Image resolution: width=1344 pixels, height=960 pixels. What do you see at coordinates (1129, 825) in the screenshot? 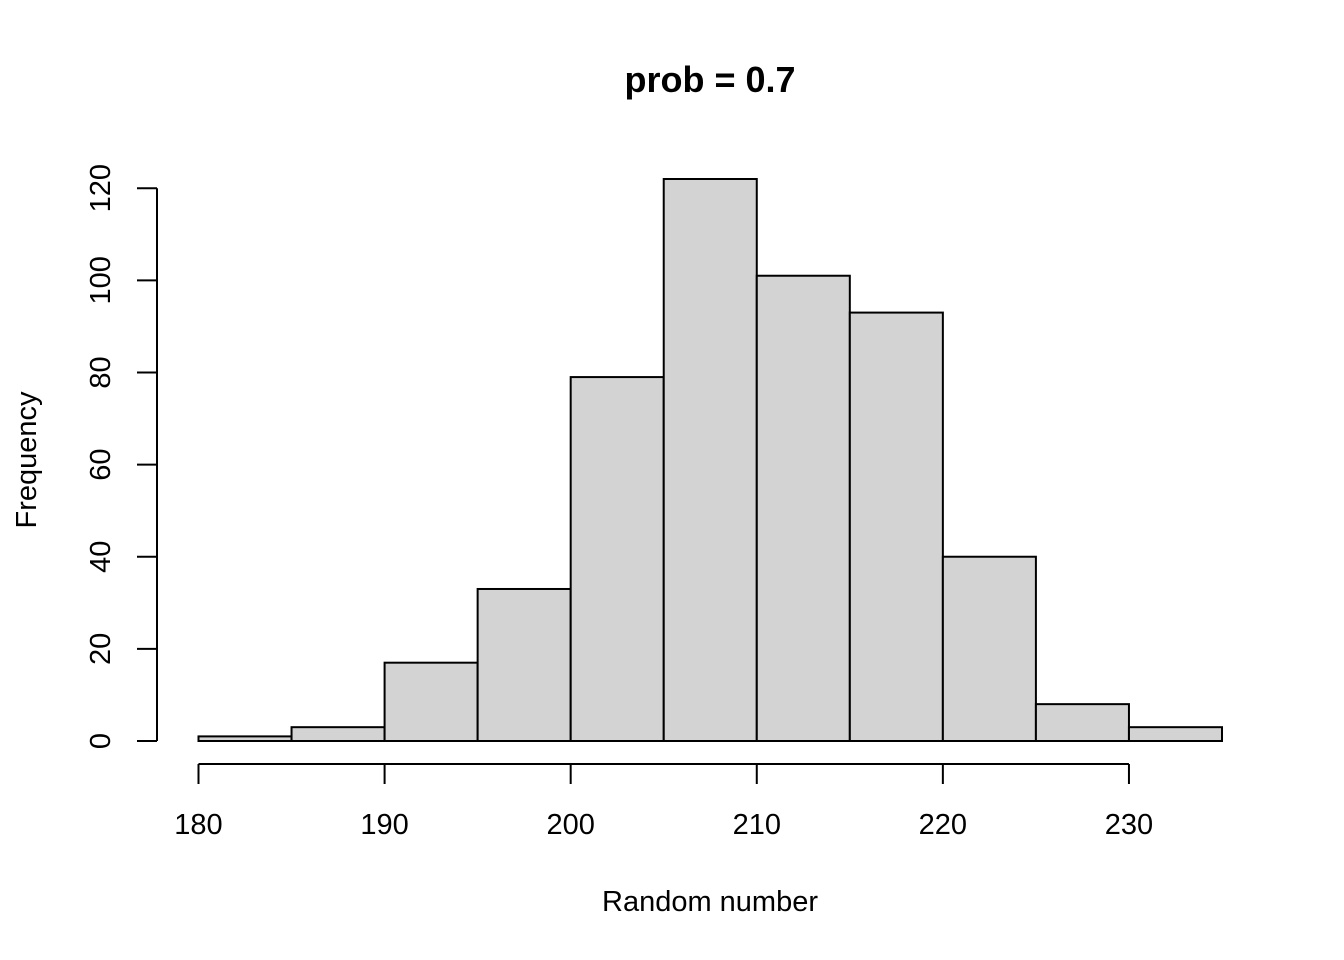
I see `x-tick-label: 230` at bounding box center [1129, 825].